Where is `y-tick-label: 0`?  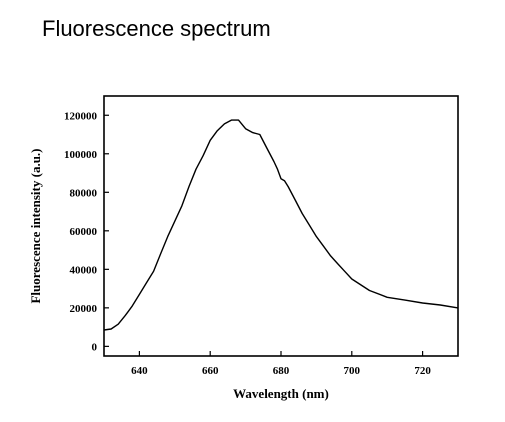
y-tick-label: 0 is located at coordinates (95, 347).